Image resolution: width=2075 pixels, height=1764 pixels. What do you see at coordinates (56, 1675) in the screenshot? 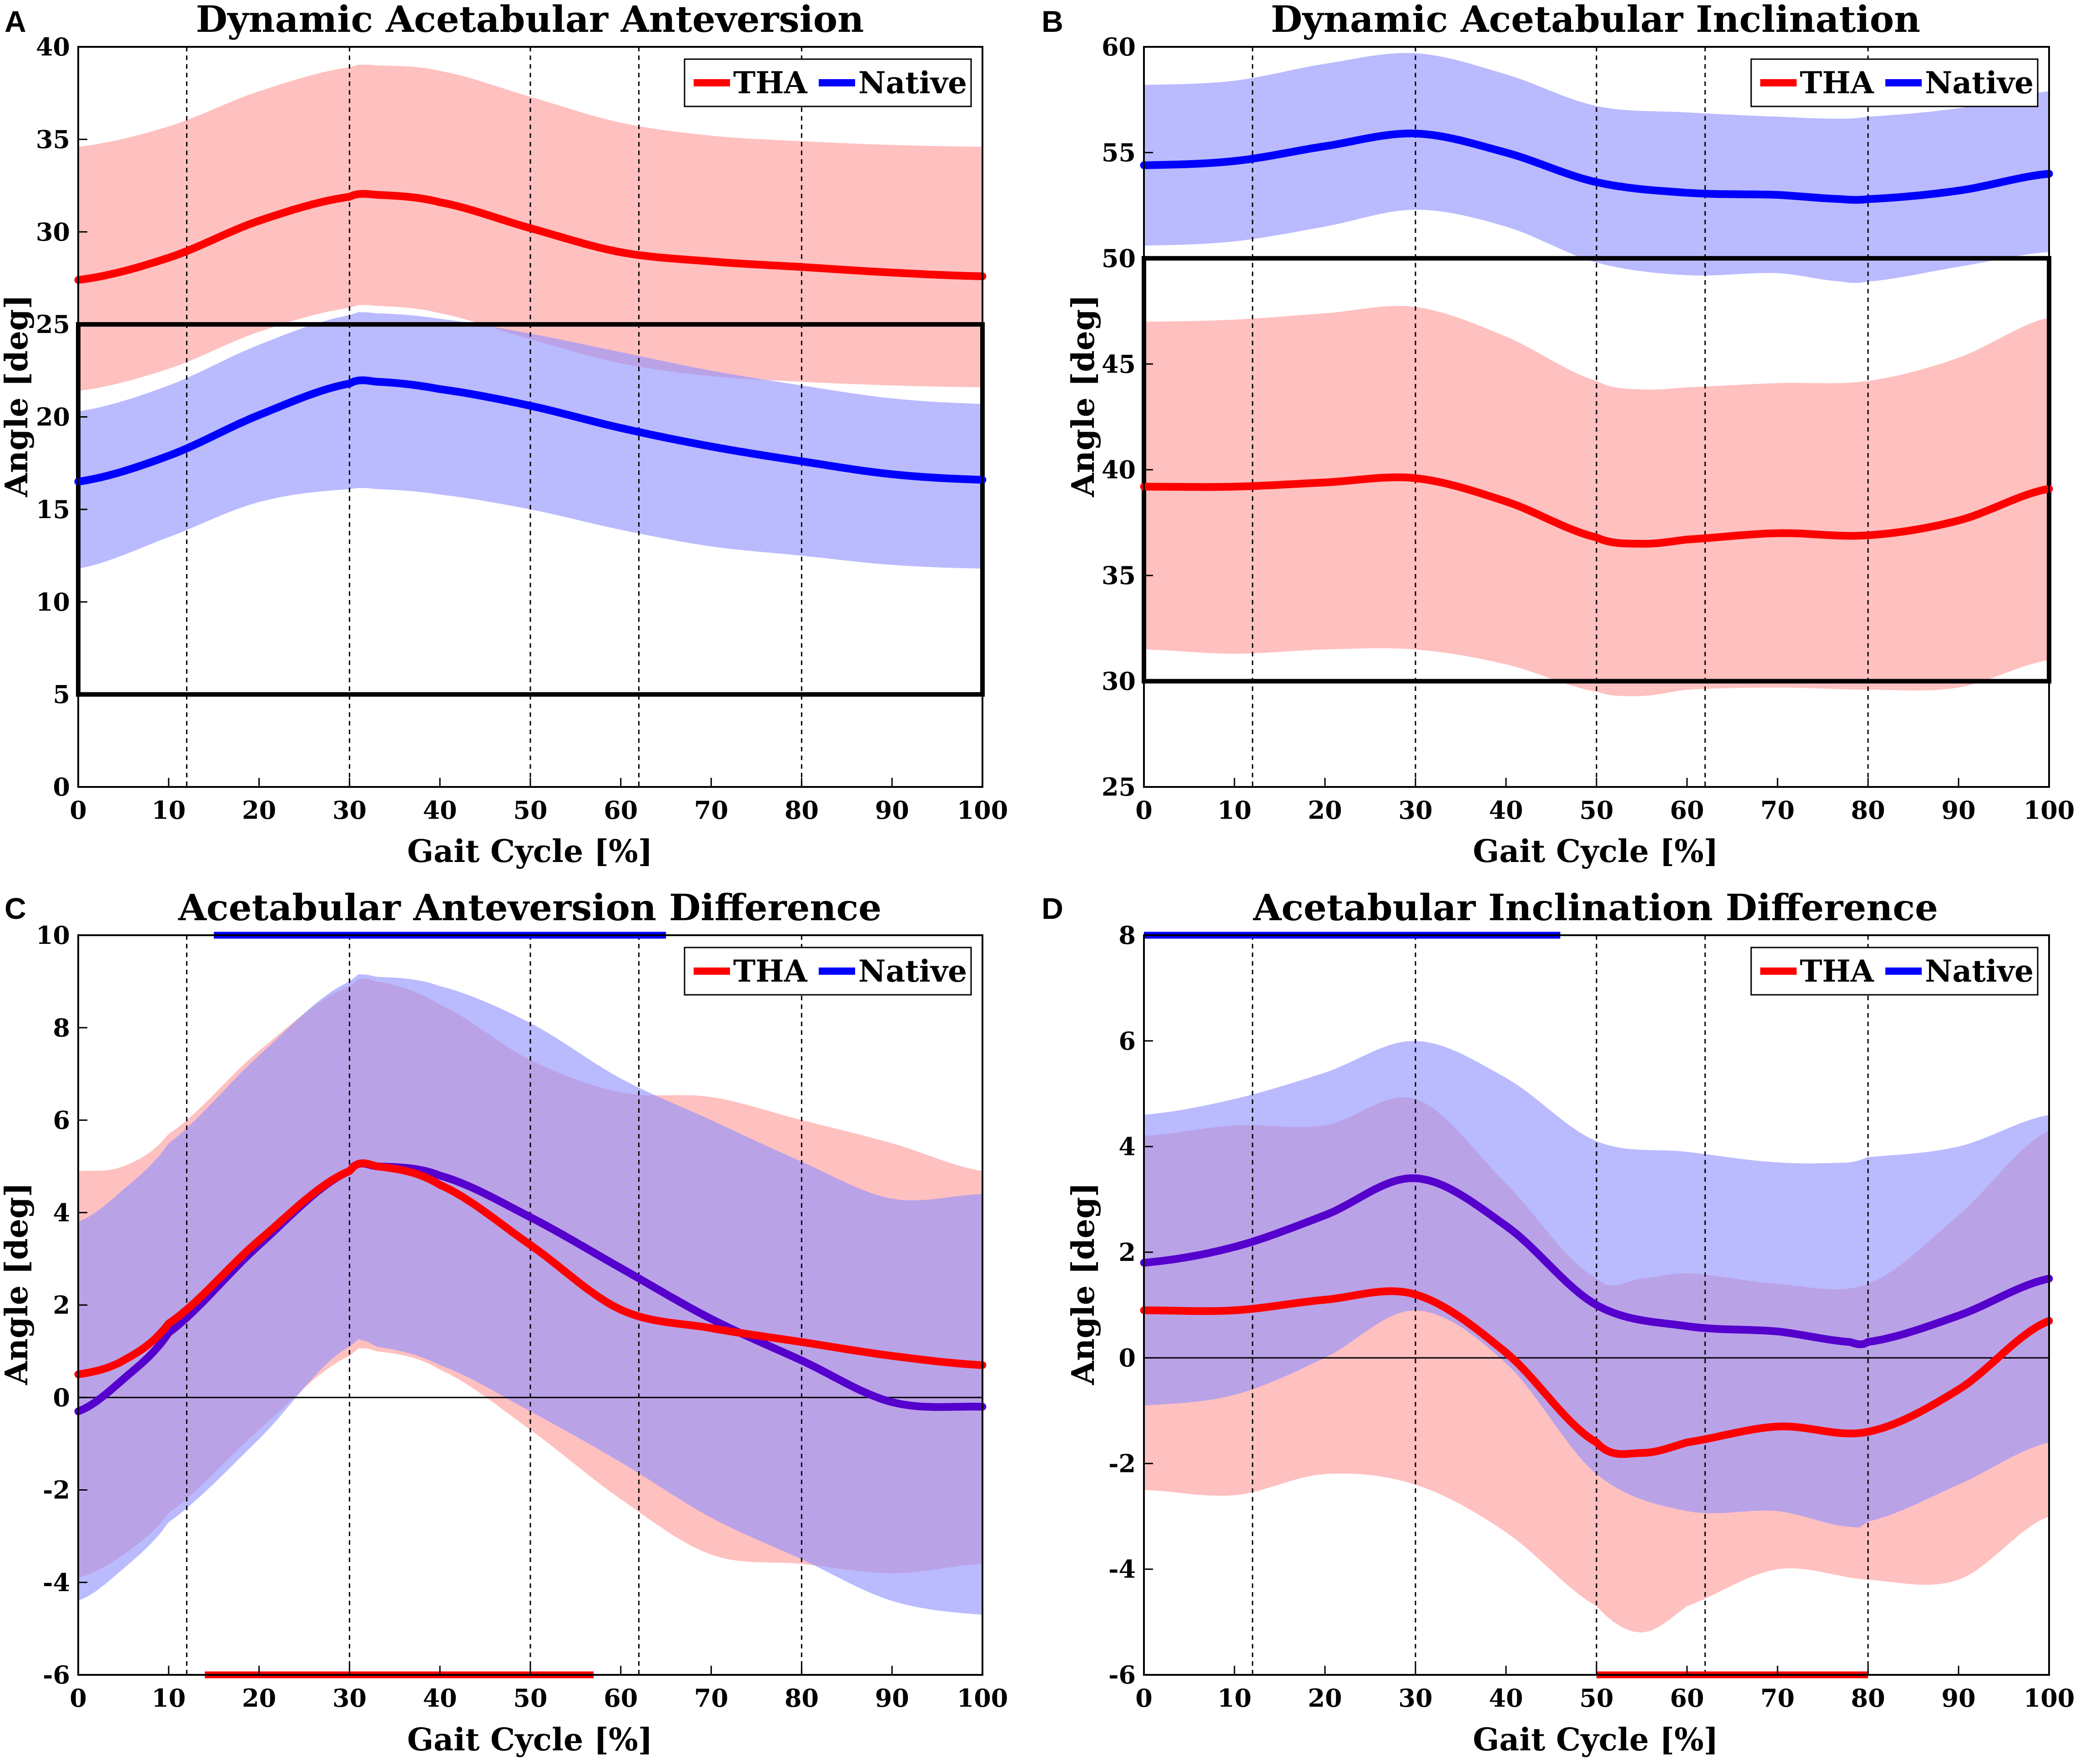
I see `panel-c-y-tick-label: -6` at bounding box center [56, 1675].